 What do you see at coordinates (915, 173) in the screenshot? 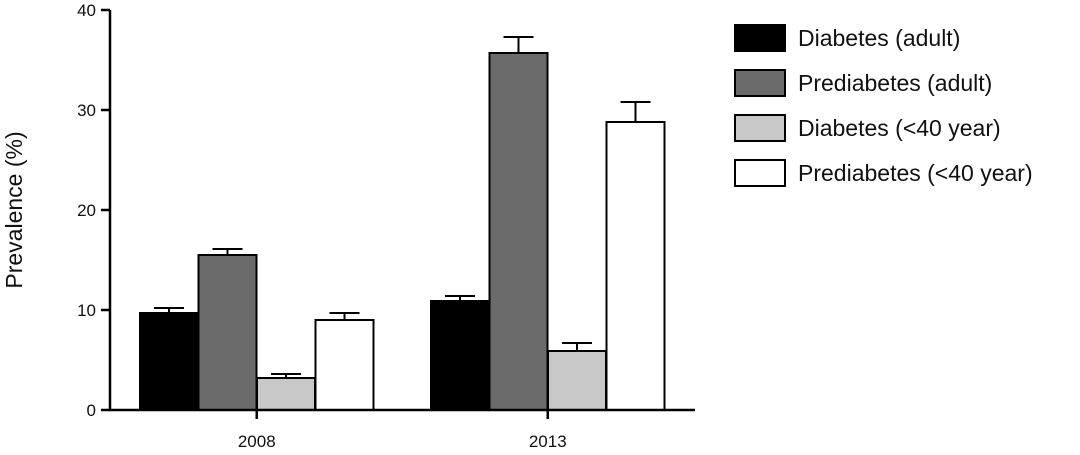
I see `legend-label: Prediabetes (<40 year)` at bounding box center [915, 173].